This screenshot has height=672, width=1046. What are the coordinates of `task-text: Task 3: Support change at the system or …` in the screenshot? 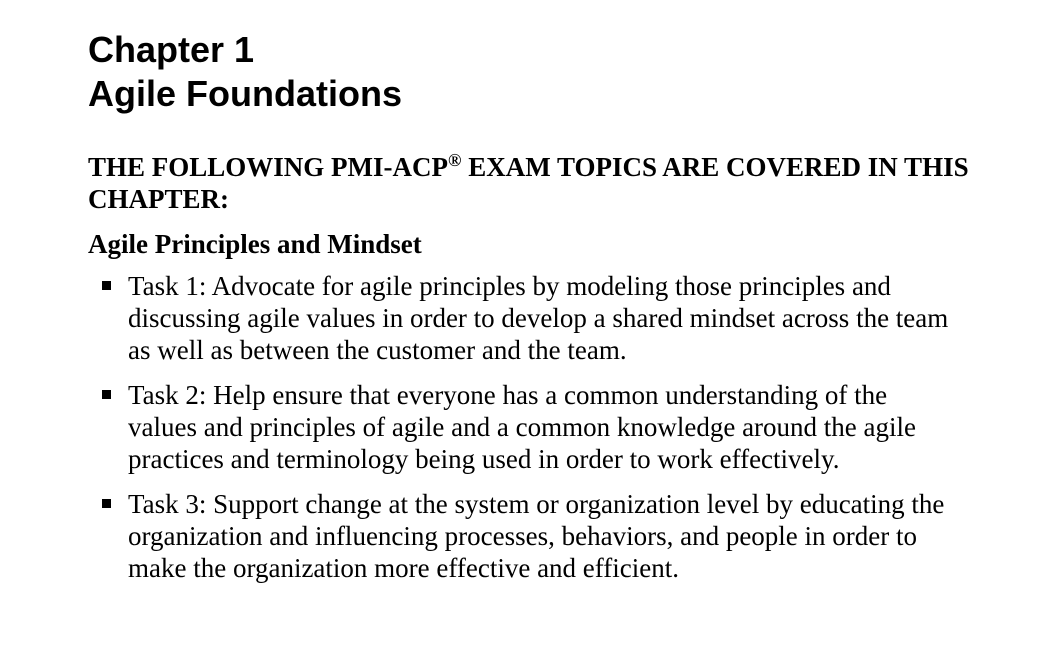 It's located at (536, 536).